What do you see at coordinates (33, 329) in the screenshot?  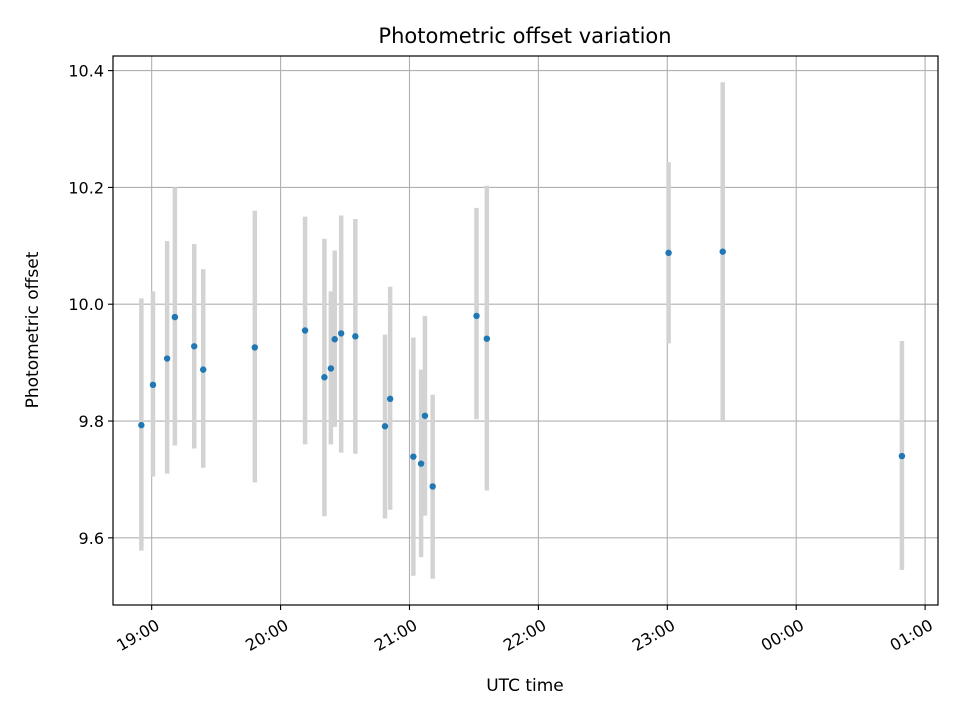 I see `y-axis-label: Photometric offset` at bounding box center [33, 329].